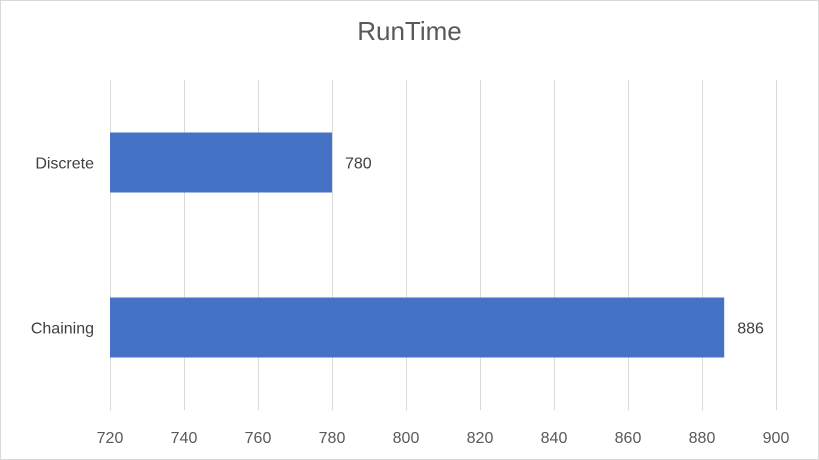 This screenshot has height=460, width=819. What do you see at coordinates (554, 438) in the screenshot?
I see `x-tick-label: 840` at bounding box center [554, 438].